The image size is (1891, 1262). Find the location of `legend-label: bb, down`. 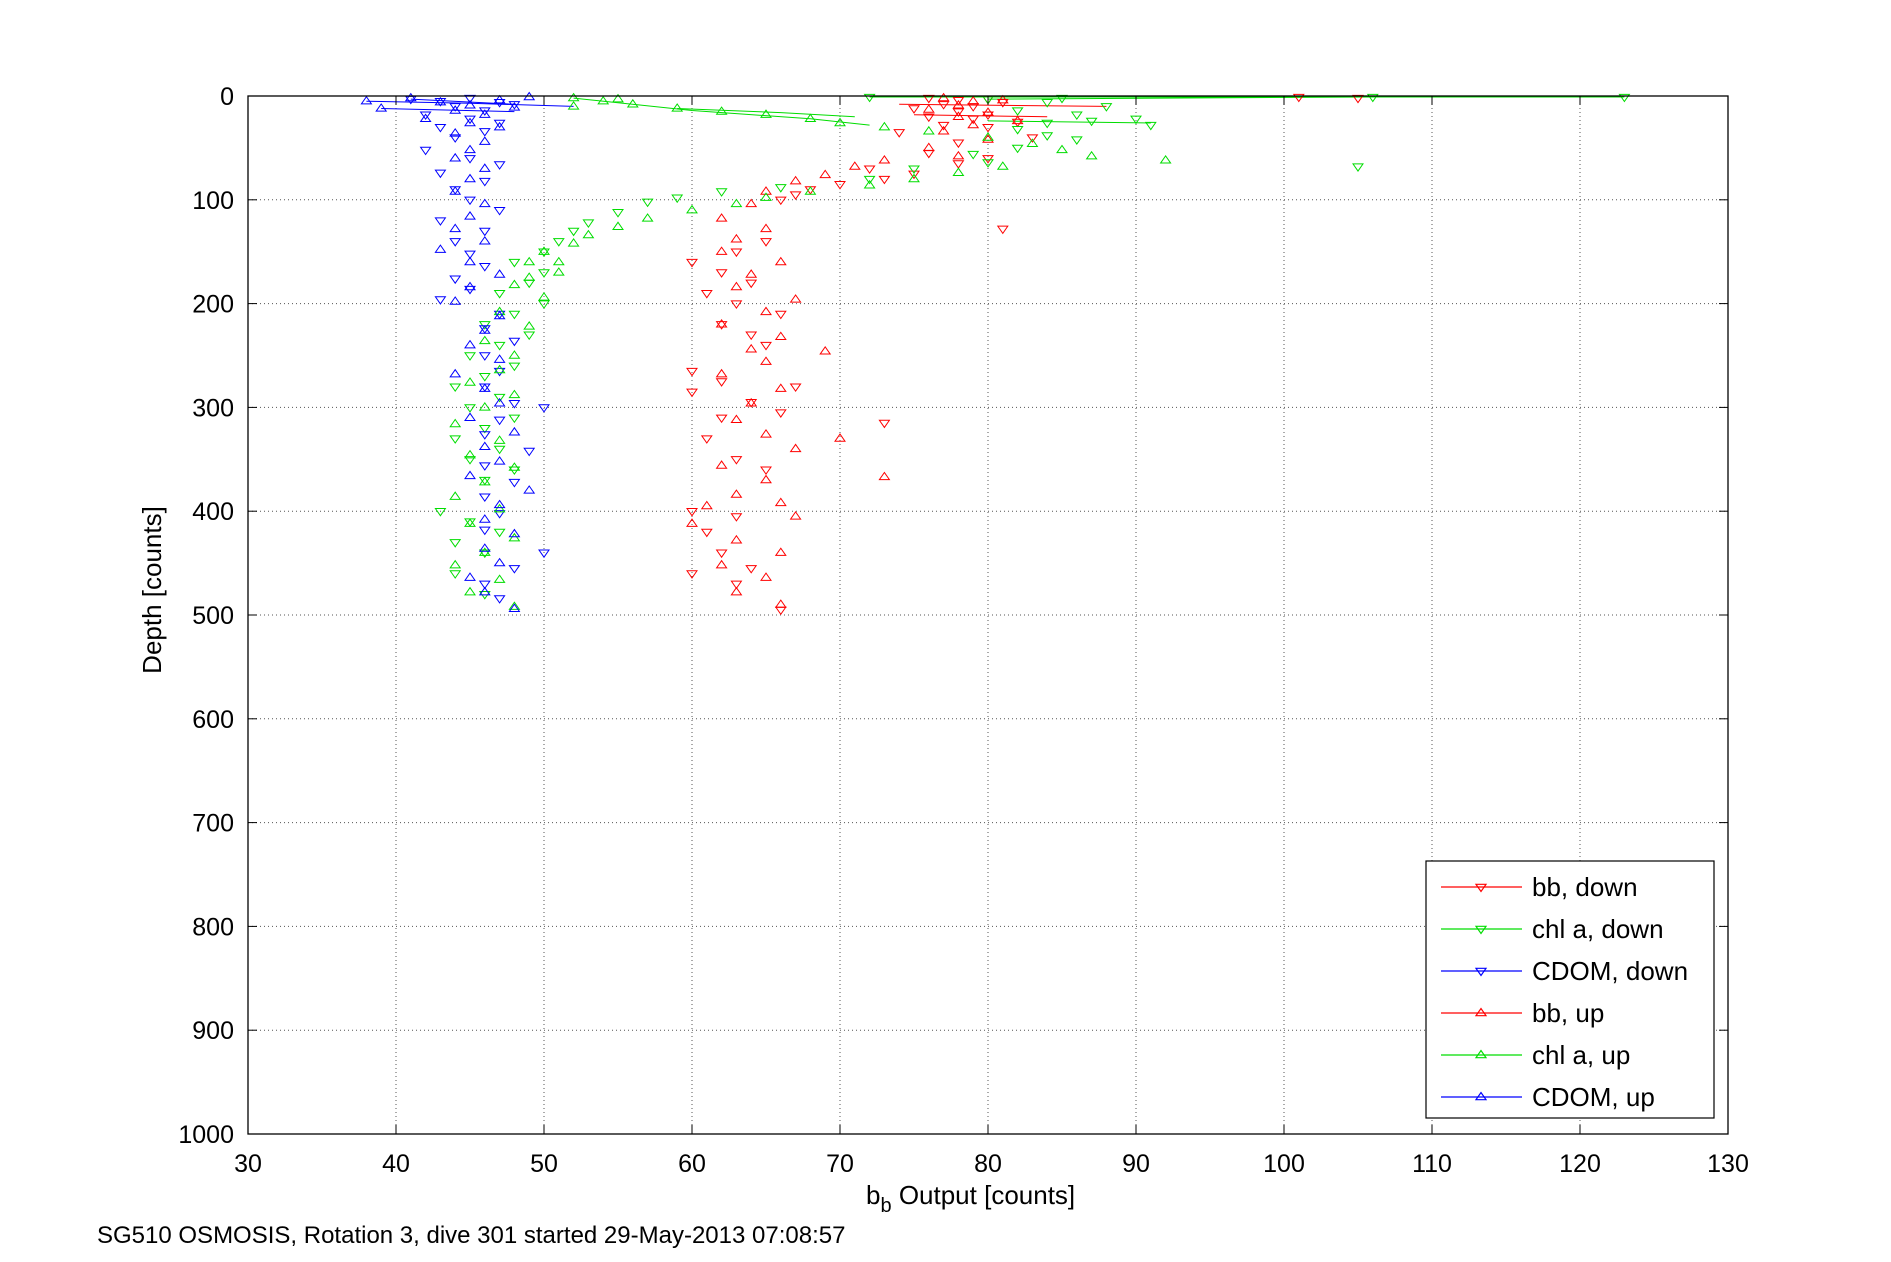

legend-label: bb, down is located at coordinates (1585, 887).